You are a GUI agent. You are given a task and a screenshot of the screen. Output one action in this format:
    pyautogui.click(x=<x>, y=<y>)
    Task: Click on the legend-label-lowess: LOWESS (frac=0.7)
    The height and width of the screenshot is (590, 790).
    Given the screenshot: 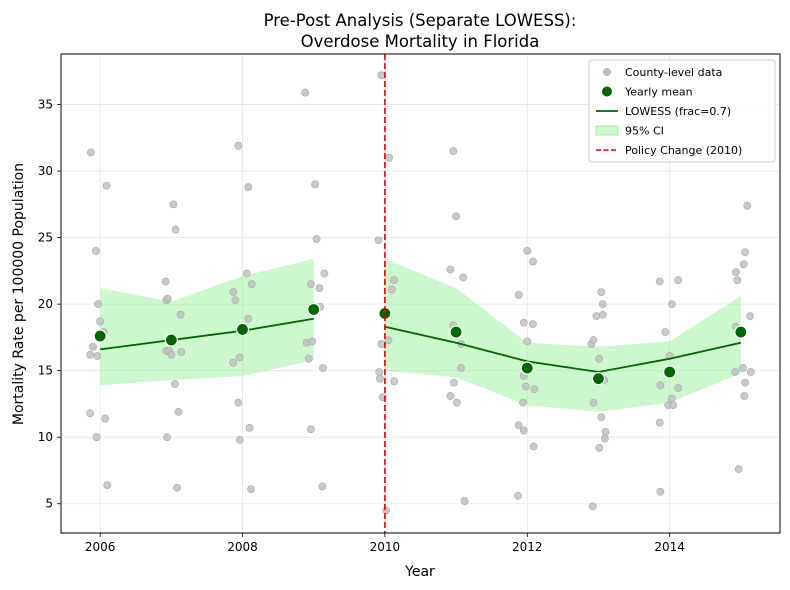 What is the action you would take?
    pyautogui.click(x=678, y=111)
    